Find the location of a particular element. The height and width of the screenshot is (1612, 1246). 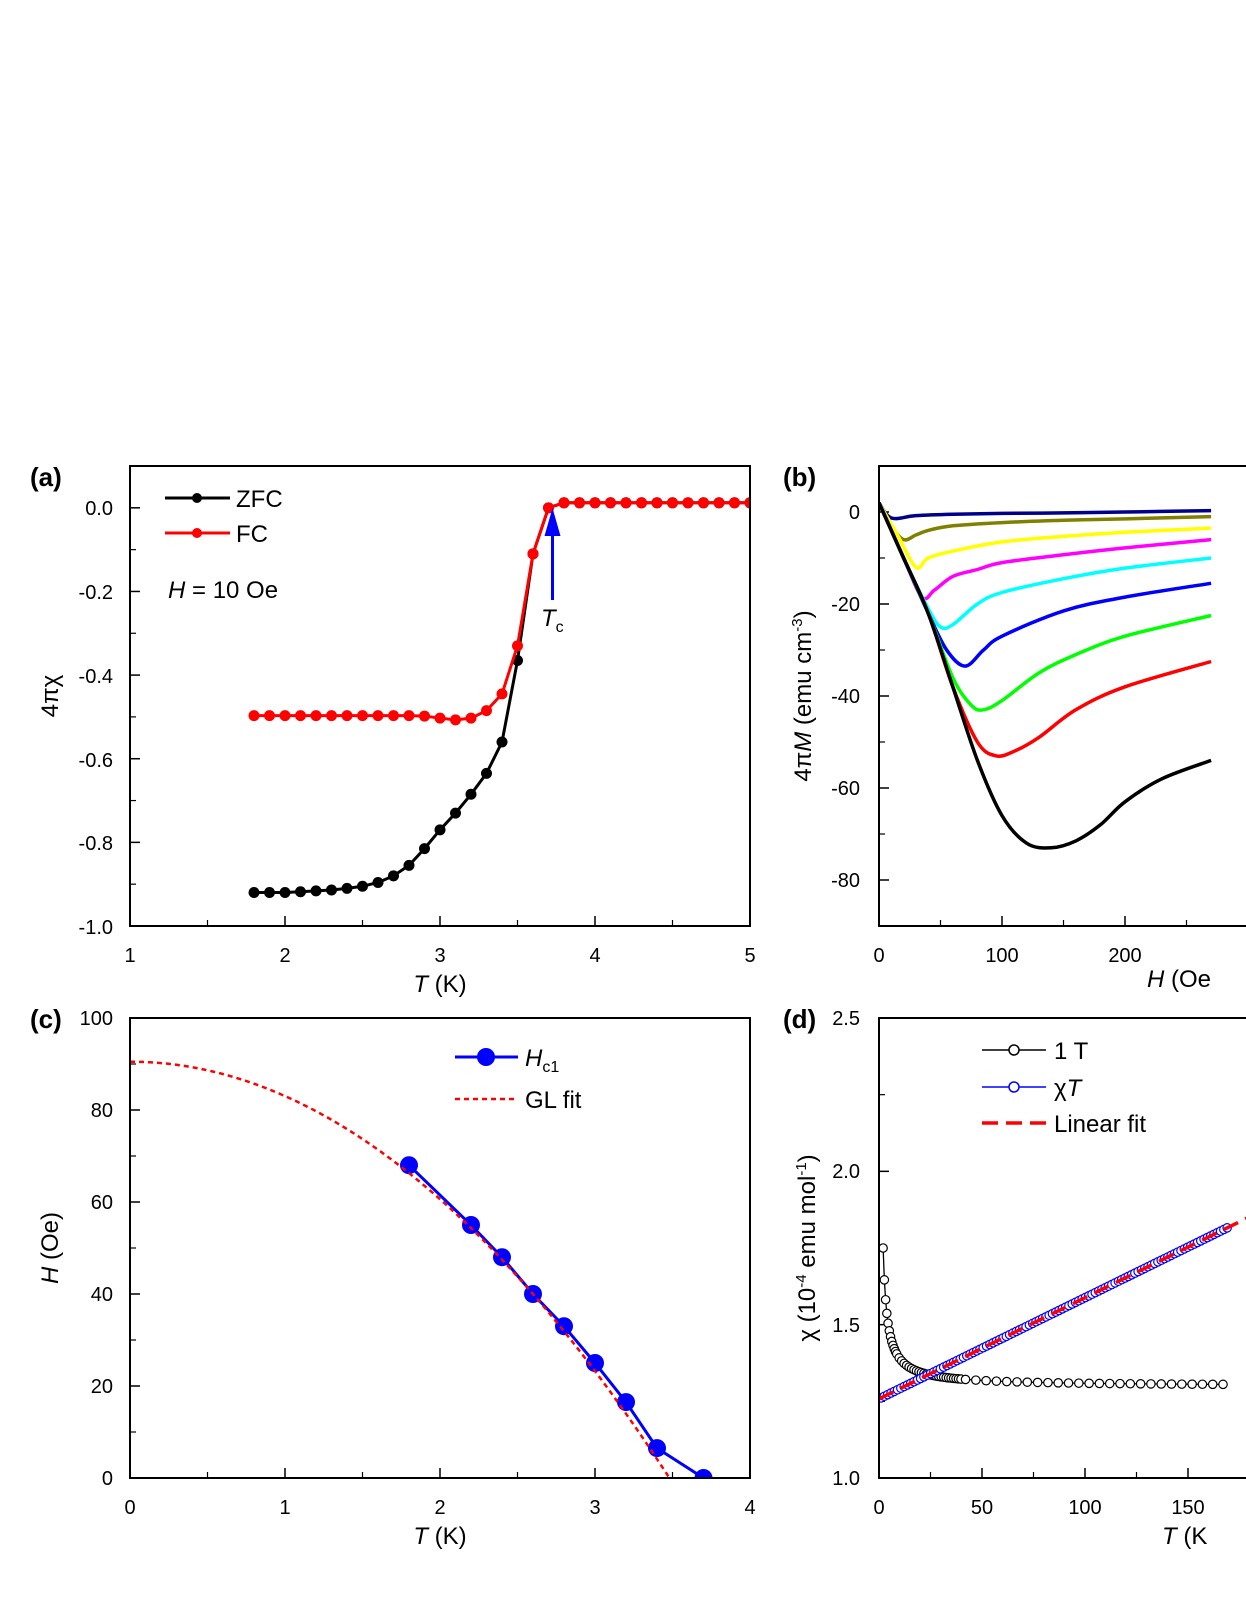

panel-b-y-tick-label: -40 is located at coordinates (845, 697).